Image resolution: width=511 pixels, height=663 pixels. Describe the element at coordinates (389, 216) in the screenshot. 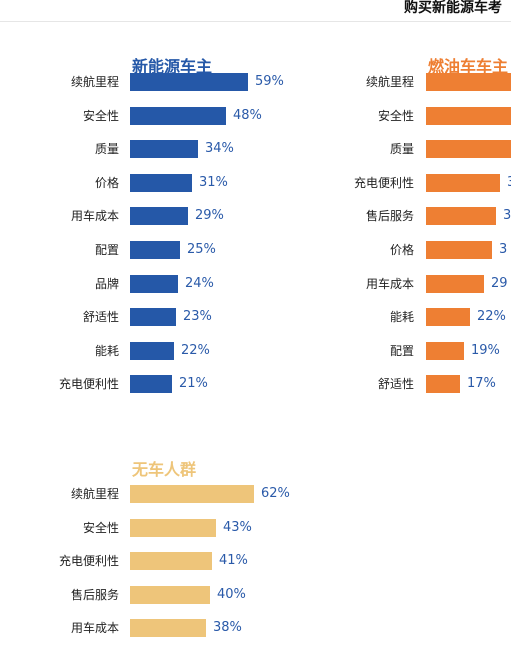

I see `fuel-category-label: 售后服务` at that location.